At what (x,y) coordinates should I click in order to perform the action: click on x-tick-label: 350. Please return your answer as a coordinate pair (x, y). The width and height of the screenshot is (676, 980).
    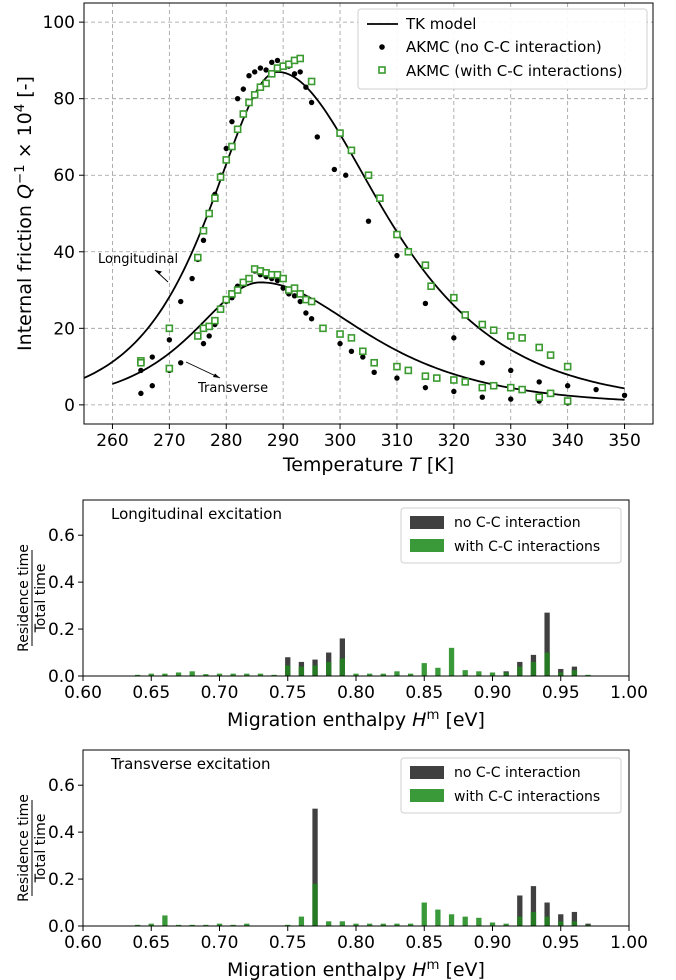
    Looking at the image, I should click on (624, 441).